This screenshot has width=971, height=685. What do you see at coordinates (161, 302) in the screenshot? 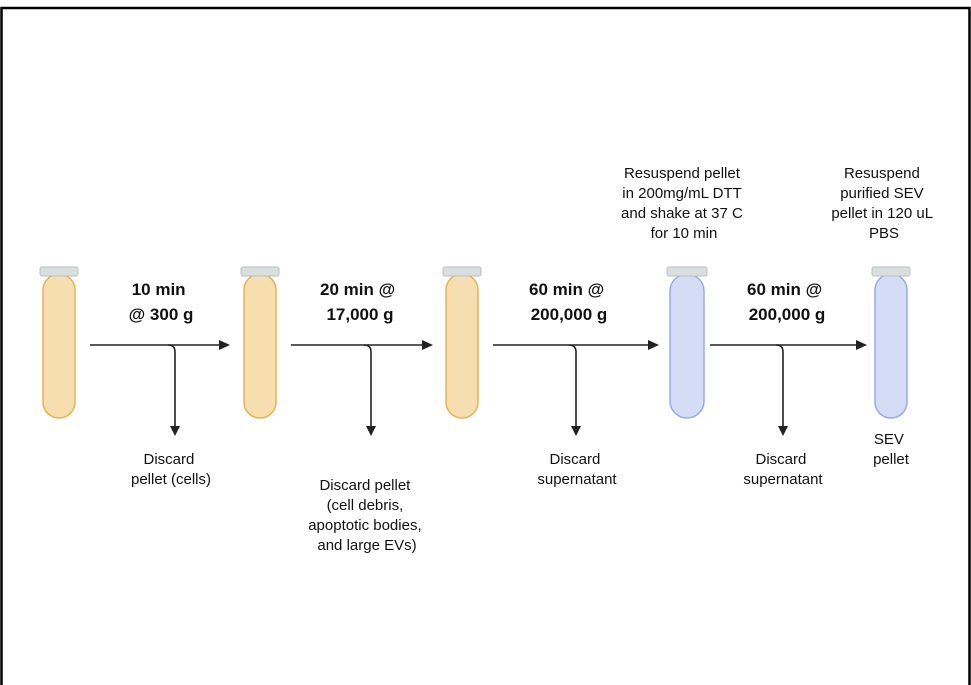
I see `step-1-label: 10 min @ 300 g` at bounding box center [161, 302].